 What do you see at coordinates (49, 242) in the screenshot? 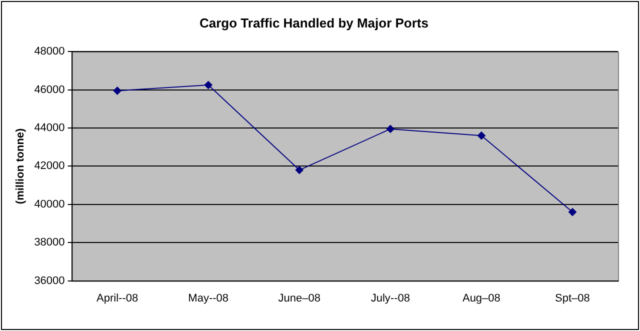
I see `y-tick-label: 38000` at bounding box center [49, 242].